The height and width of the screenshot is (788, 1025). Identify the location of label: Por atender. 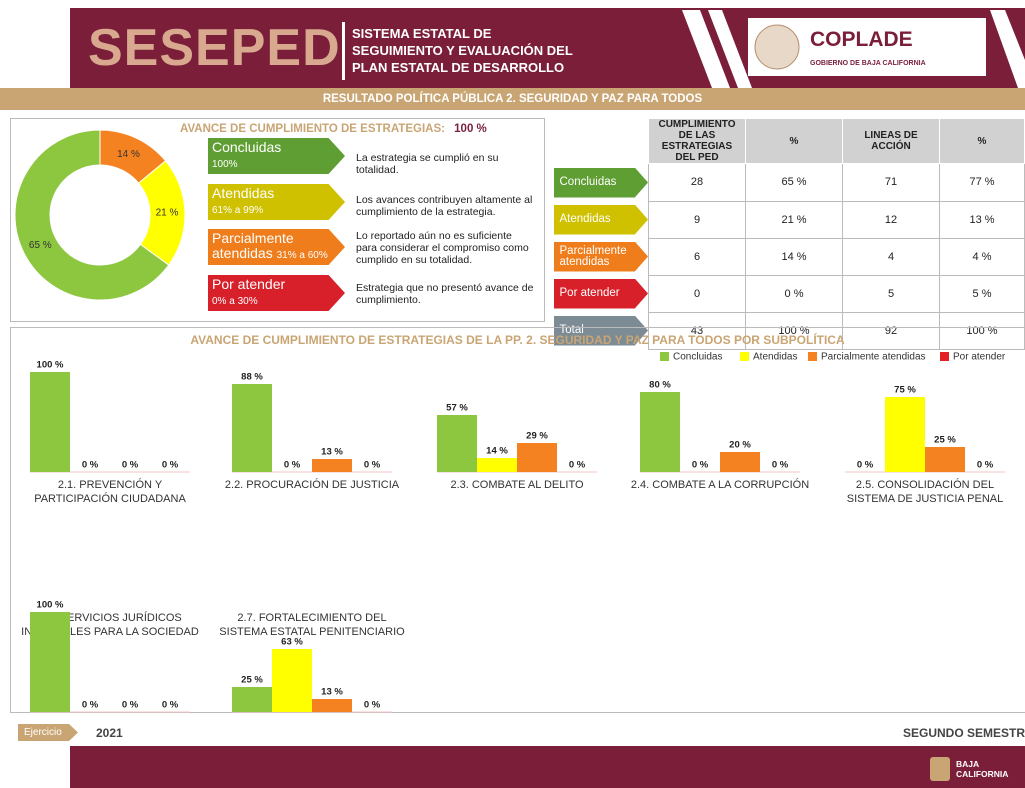
(249, 284).